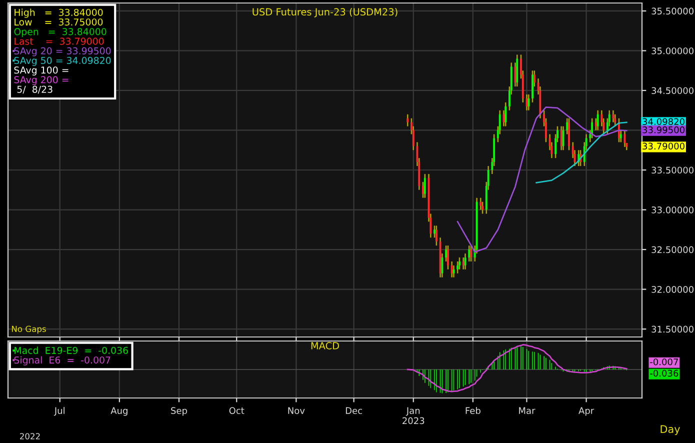  What do you see at coordinates (59, 411) in the screenshot?
I see `x-tick-label: Jul` at bounding box center [59, 411].